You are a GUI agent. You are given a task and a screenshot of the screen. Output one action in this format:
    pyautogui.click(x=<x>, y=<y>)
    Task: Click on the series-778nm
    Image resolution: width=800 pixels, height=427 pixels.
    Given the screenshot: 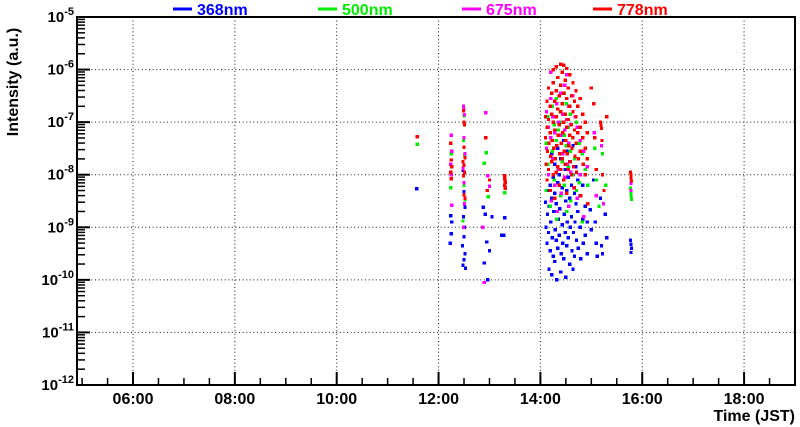 What is the action you would take?
    pyautogui.click(x=524, y=134)
    